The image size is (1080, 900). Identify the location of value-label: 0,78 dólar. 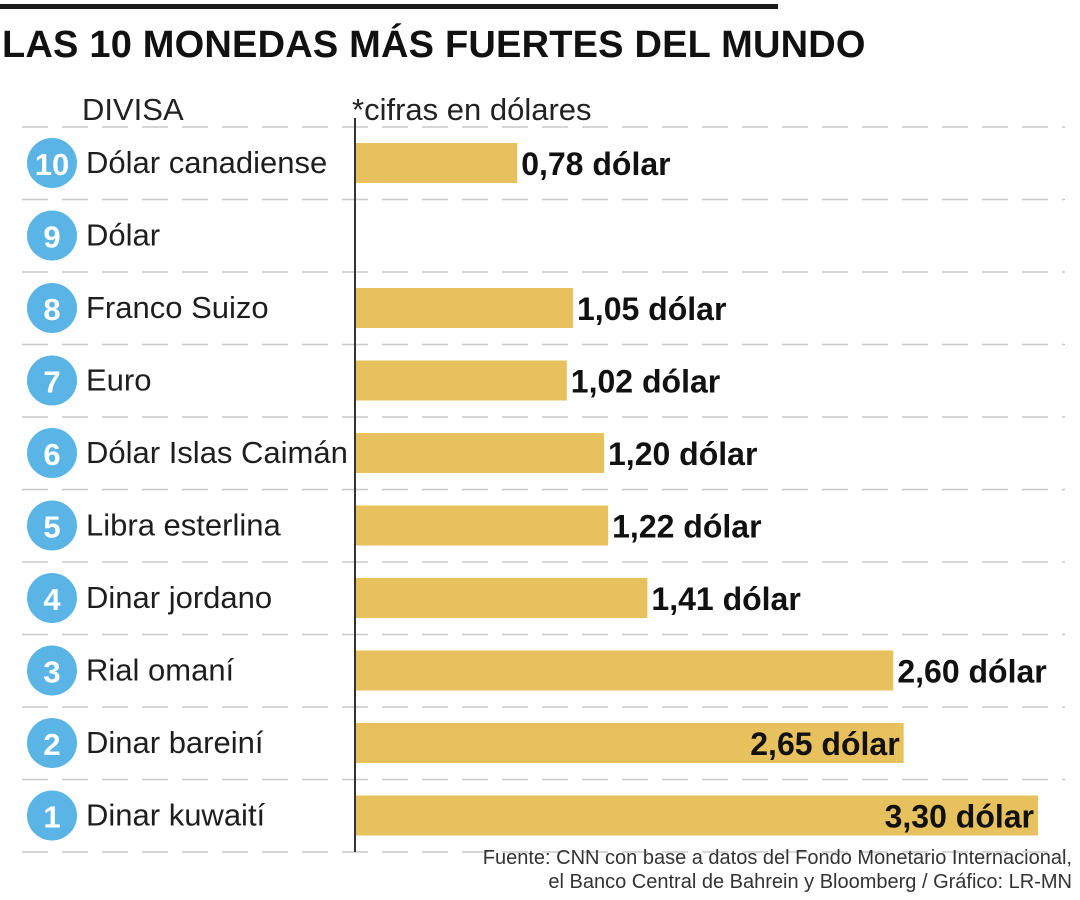
(595, 164).